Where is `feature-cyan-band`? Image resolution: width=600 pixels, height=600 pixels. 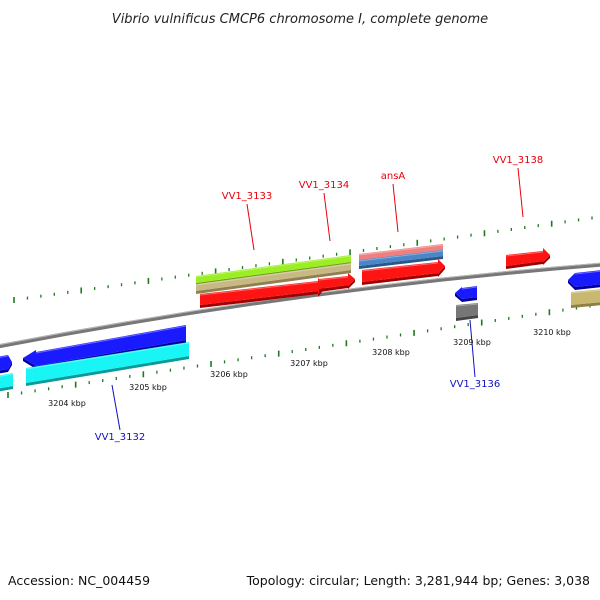
feature-cyan-band is located at coordinates (107, 364).